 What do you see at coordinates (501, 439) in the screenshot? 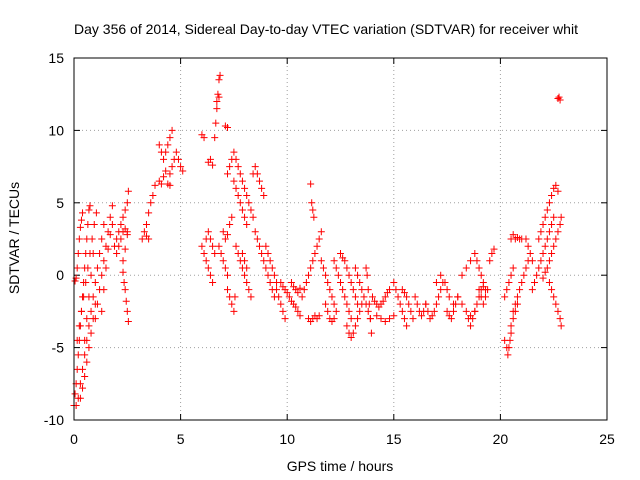
I see `x-tick-label: 20` at bounding box center [501, 439].